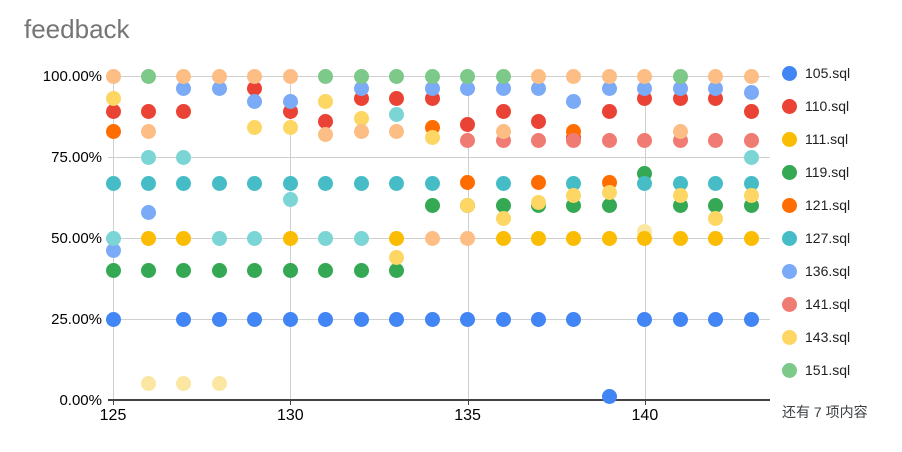 Image resolution: width=902 pixels, height=452 pixels. I want to click on legend-more-items: 还有 7 项内容, so click(825, 412).